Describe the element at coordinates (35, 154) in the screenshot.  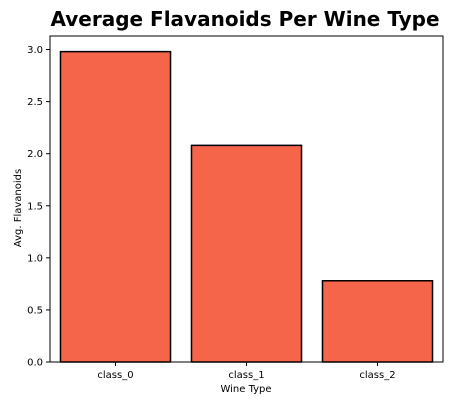
I see `y-tick-label: 2.0` at that location.